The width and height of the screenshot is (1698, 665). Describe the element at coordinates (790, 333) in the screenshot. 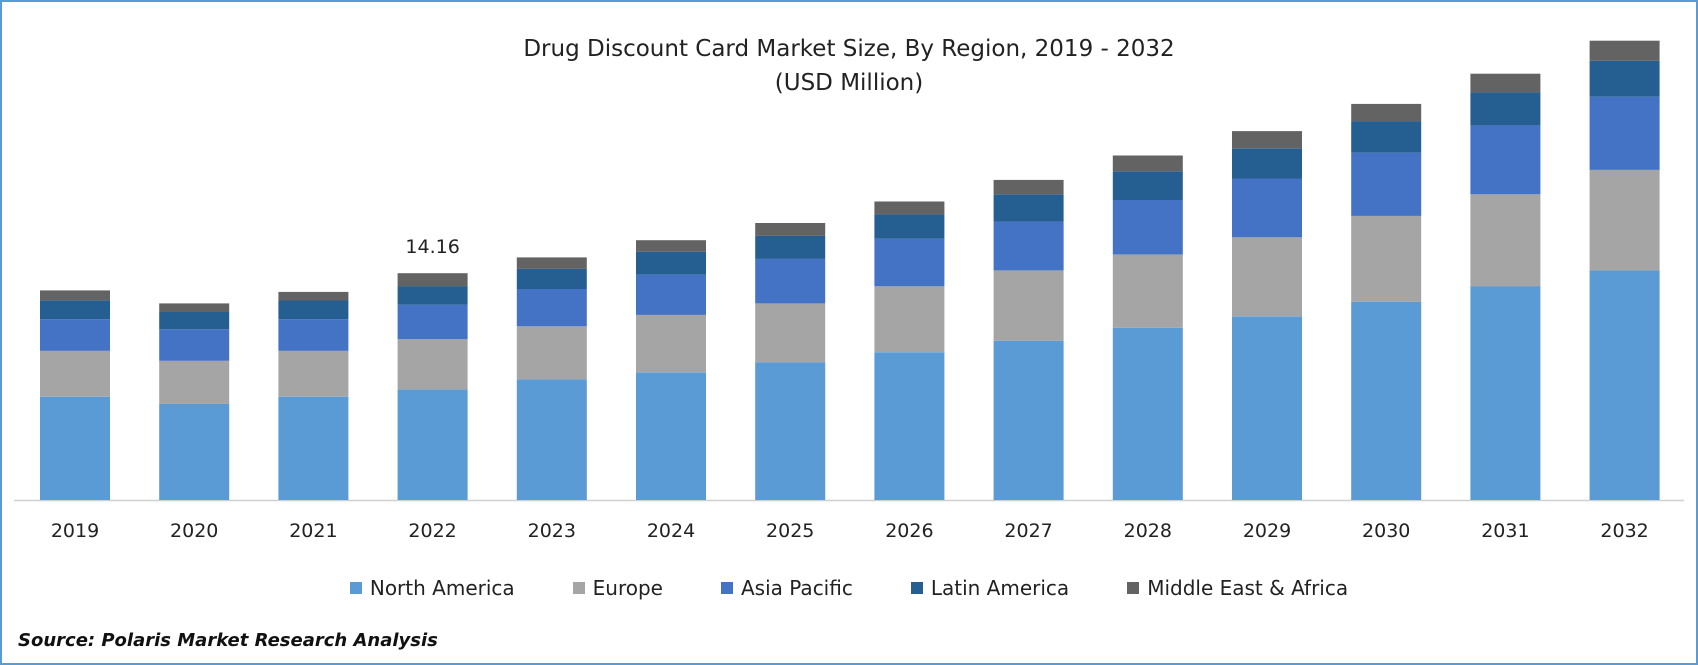

I see `bar-segment-2025-europe` at that location.